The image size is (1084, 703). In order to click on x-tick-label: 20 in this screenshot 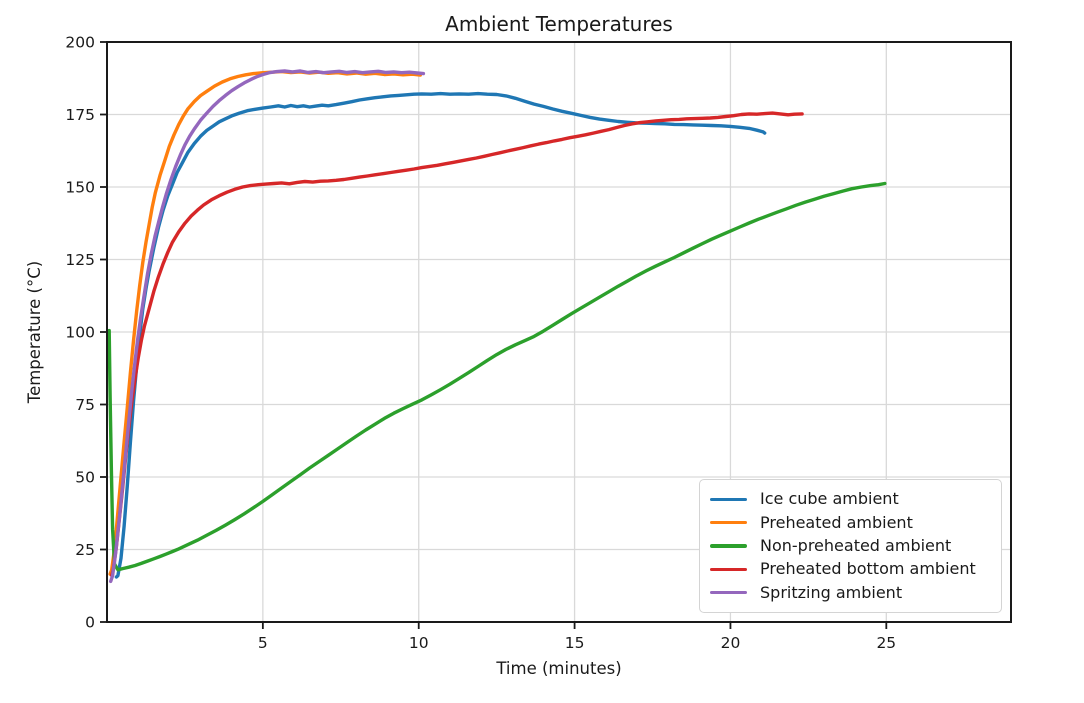, I will do `click(731, 643)`.